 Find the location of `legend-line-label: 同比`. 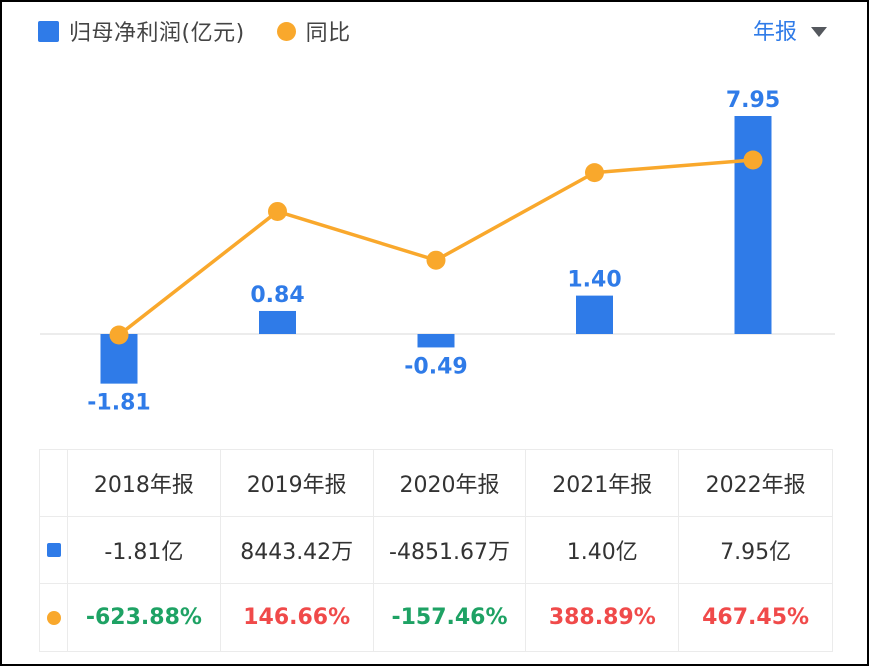

legend-line-label: 同比 is located at coordinates (328, 33).